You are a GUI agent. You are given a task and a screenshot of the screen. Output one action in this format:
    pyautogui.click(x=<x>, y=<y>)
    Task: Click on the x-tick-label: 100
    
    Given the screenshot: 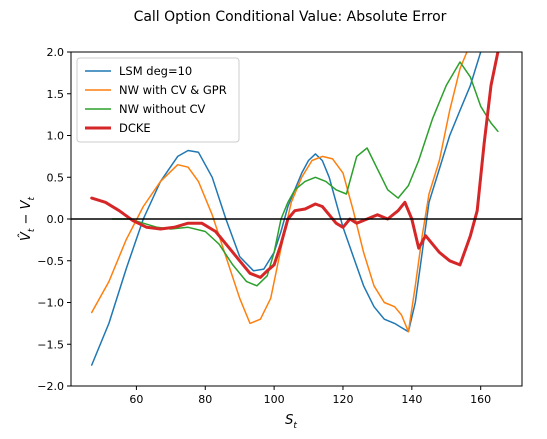 What is the action you would take?
    pyautogui.click(x=274, y=399)
    